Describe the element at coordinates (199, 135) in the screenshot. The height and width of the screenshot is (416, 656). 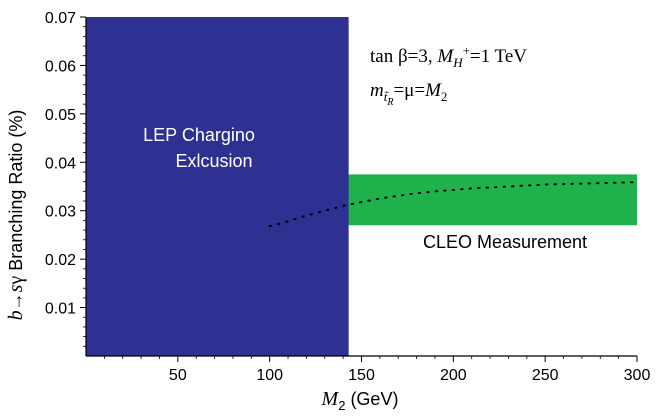
I see `lep-label-line1: LEP Chargino` at that location.